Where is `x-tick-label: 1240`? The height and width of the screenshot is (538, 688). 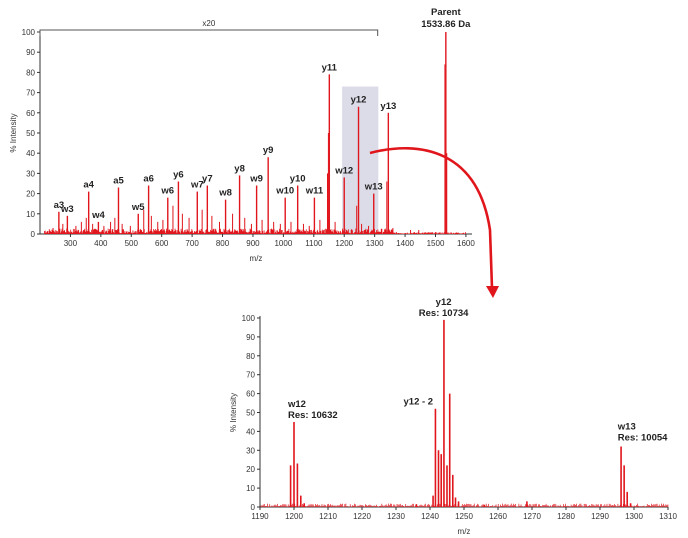 x-tick-label: 1240 is located at coordinates (430, 516).